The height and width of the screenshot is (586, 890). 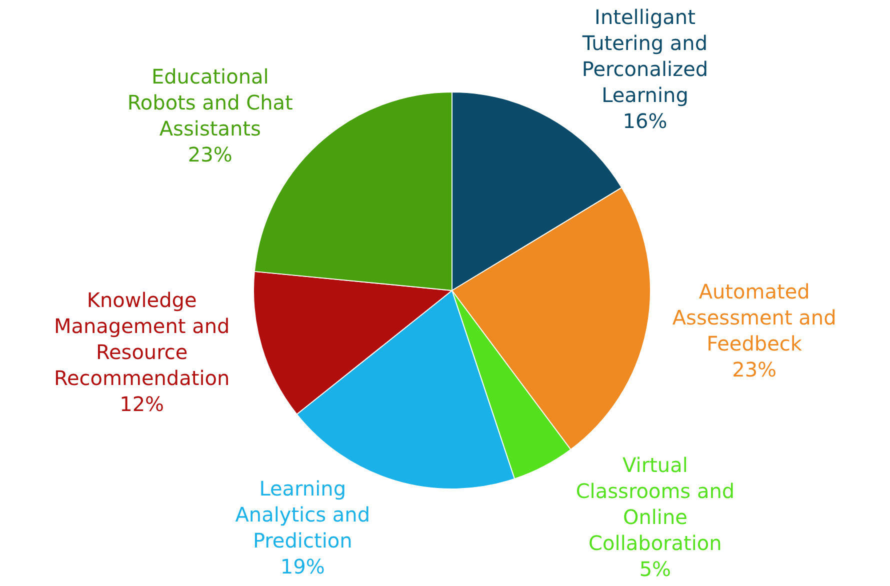 What do you see at coordinates (210, 102) in the screenshot?
I see `slice-label: Educational Robots and Chat Assistants` at bounding box center [210, 102].